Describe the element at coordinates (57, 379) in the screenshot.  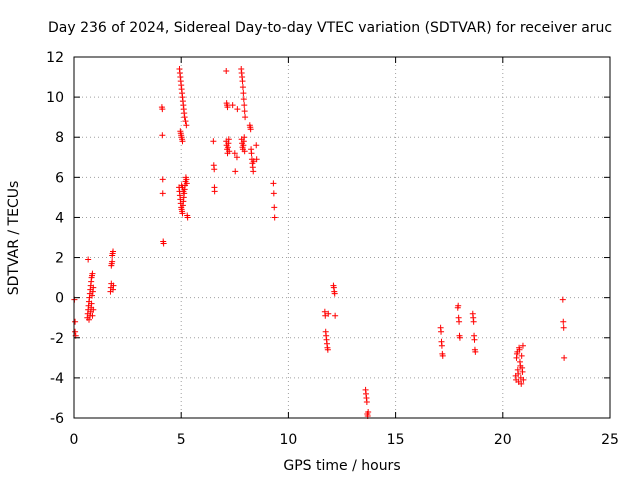
I see `y-tick-label: -4` at that location.